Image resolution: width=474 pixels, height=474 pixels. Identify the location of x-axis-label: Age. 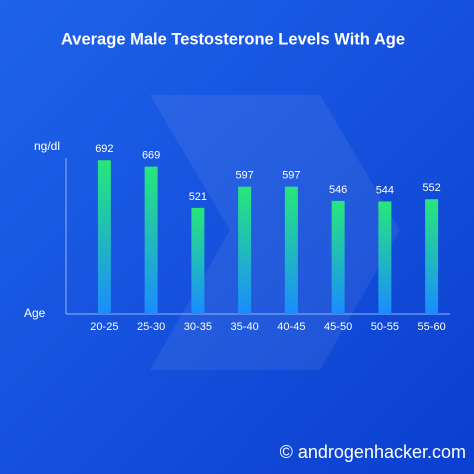
(35, 313).